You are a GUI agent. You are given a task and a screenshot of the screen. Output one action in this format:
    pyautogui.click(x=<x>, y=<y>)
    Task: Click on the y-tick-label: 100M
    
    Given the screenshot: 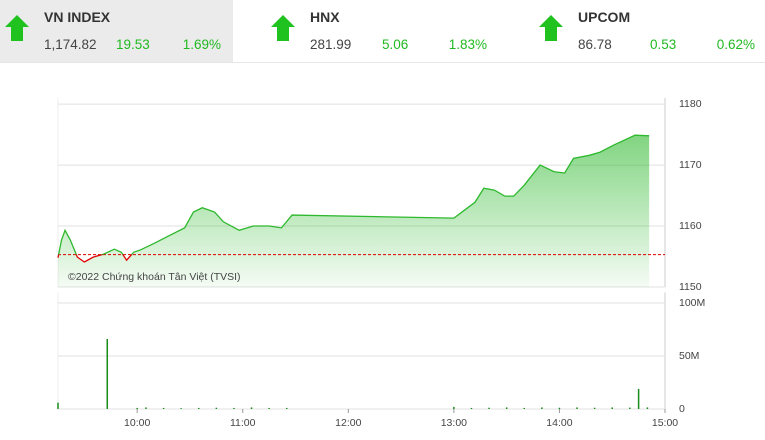 What is the action you would take?
    pyautogui.click(x=692, y=303)
    